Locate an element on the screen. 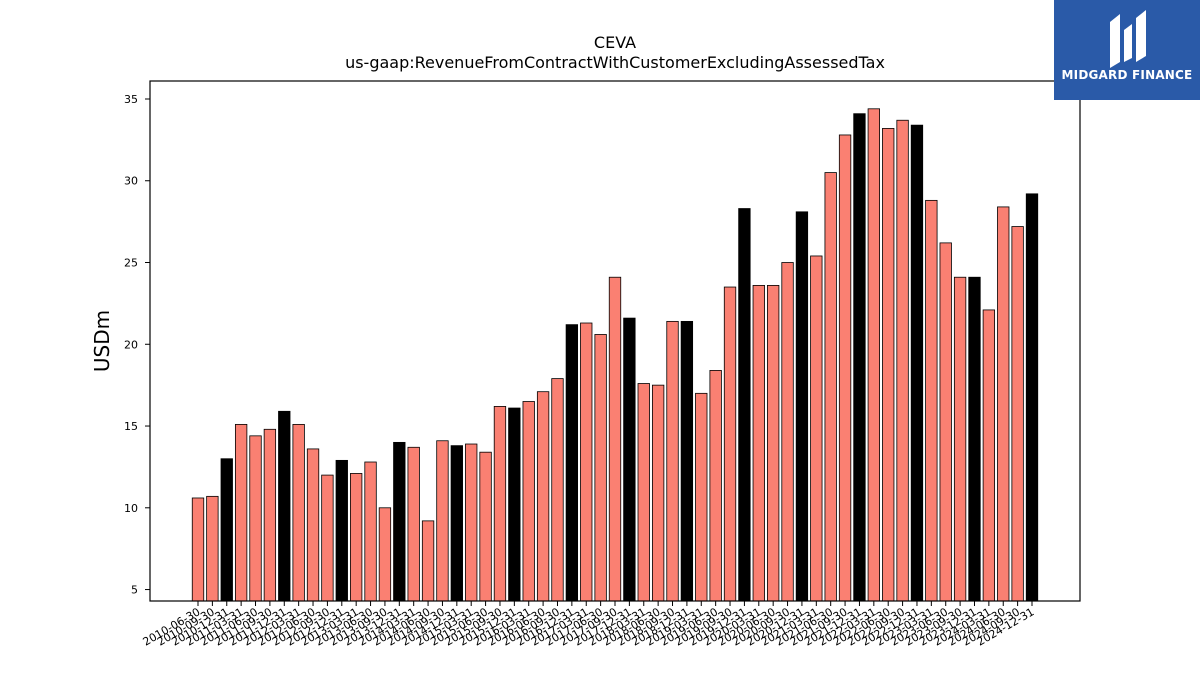 The image size is (1200, 675). y-tick-label: 15 is located at coordinates (131, 426).